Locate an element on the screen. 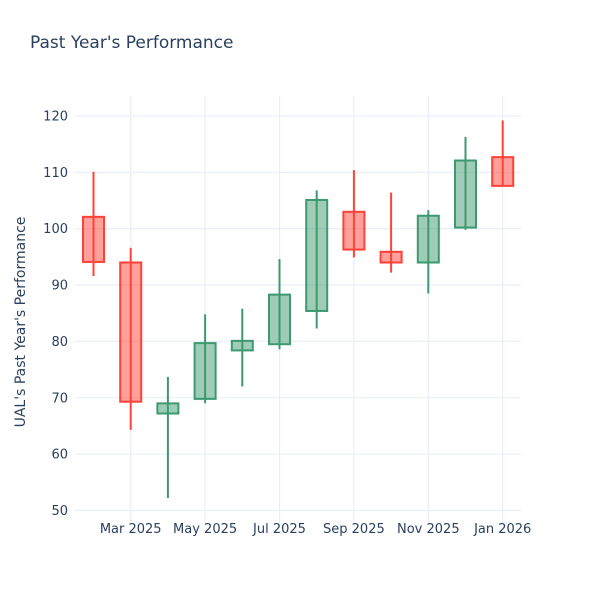 Image resolution: width=600 pixels, height=600 pixels. candle-aug-2025 is located at coordinates (317, 259).